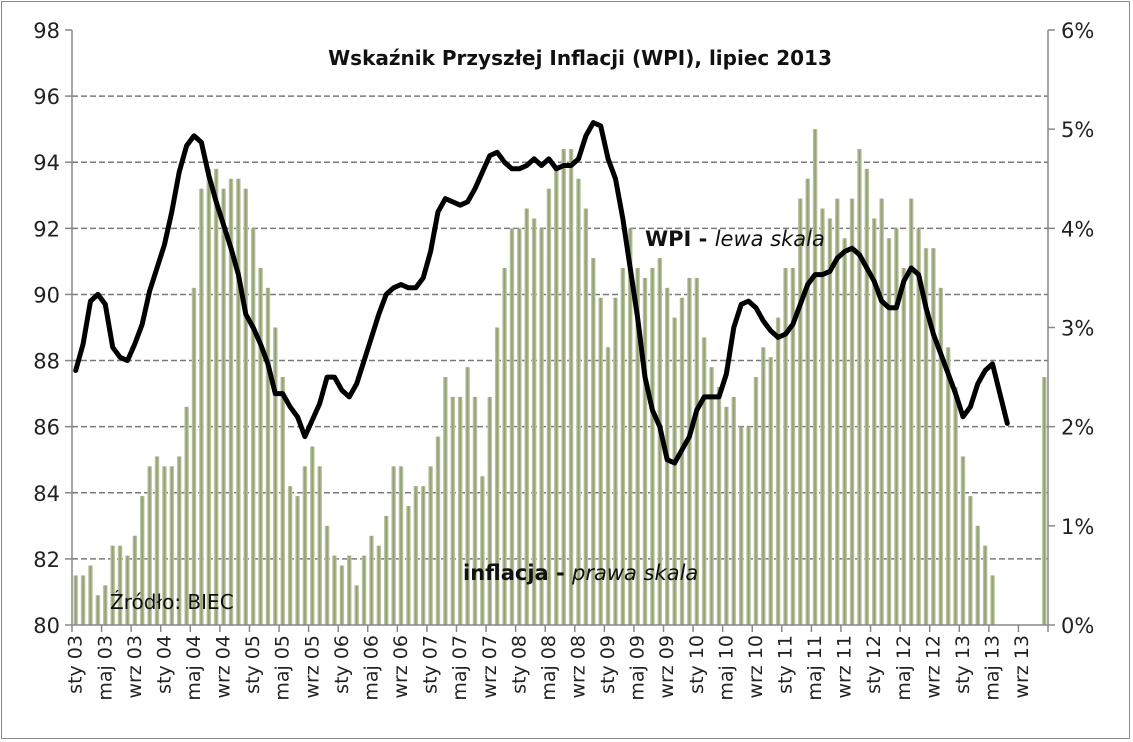 The width and height of the screenshot is (1133, 742). I want to click on right-axis-tick-label: 6%, so click(1077, 31).